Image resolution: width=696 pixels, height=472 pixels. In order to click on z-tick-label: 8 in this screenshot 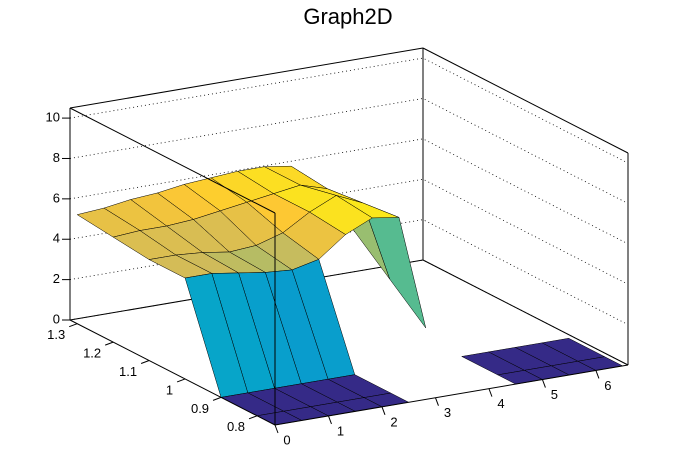, I will do `click(56, 157)`.